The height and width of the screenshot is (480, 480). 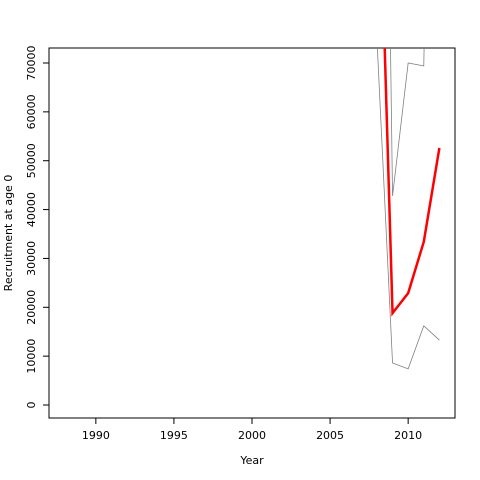 I want to click on estimate-line, so click(x=412, y=182).